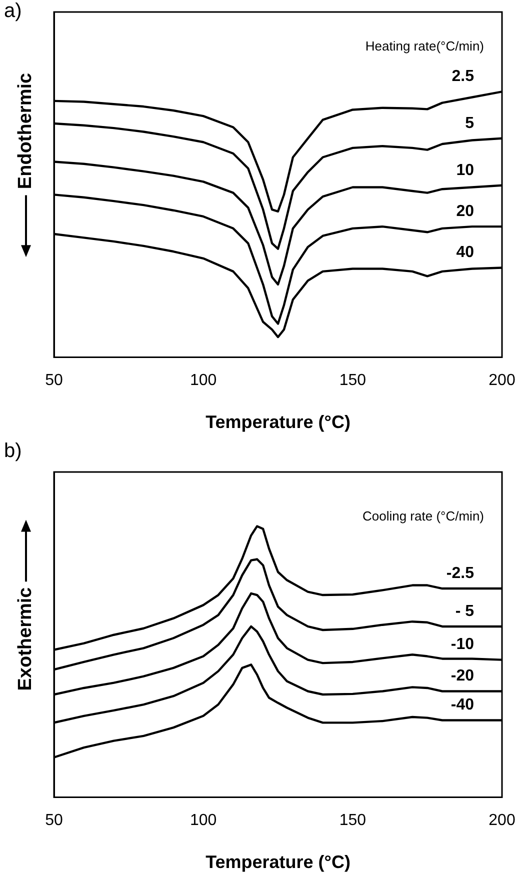  What do you see at coordinates (465, 170) in the screenshot?
I see `series-label: 10` at bounding box center [465, 170].